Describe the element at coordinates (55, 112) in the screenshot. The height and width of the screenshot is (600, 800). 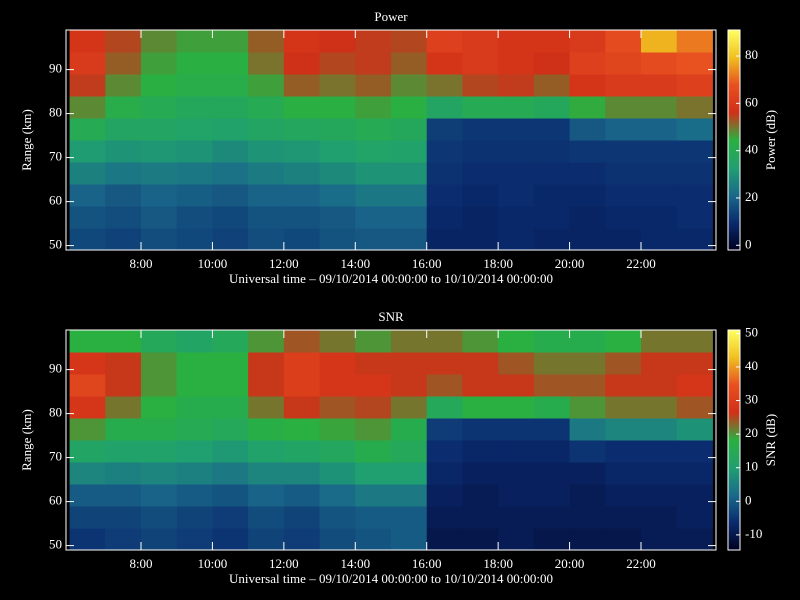
I see `y-tick-label: 80` at that location.